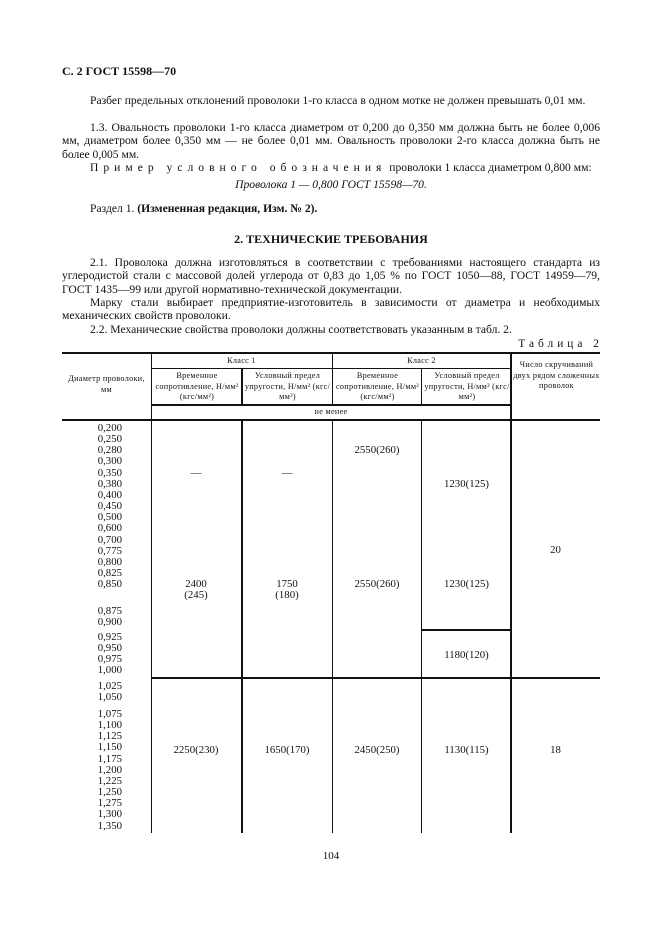 The width and height of the screenshot is (661, 936). What do you see at coordinates (109, 461) in the screenshot?
I see `diameter-value: 0,300` at bounding box center [109, 461].